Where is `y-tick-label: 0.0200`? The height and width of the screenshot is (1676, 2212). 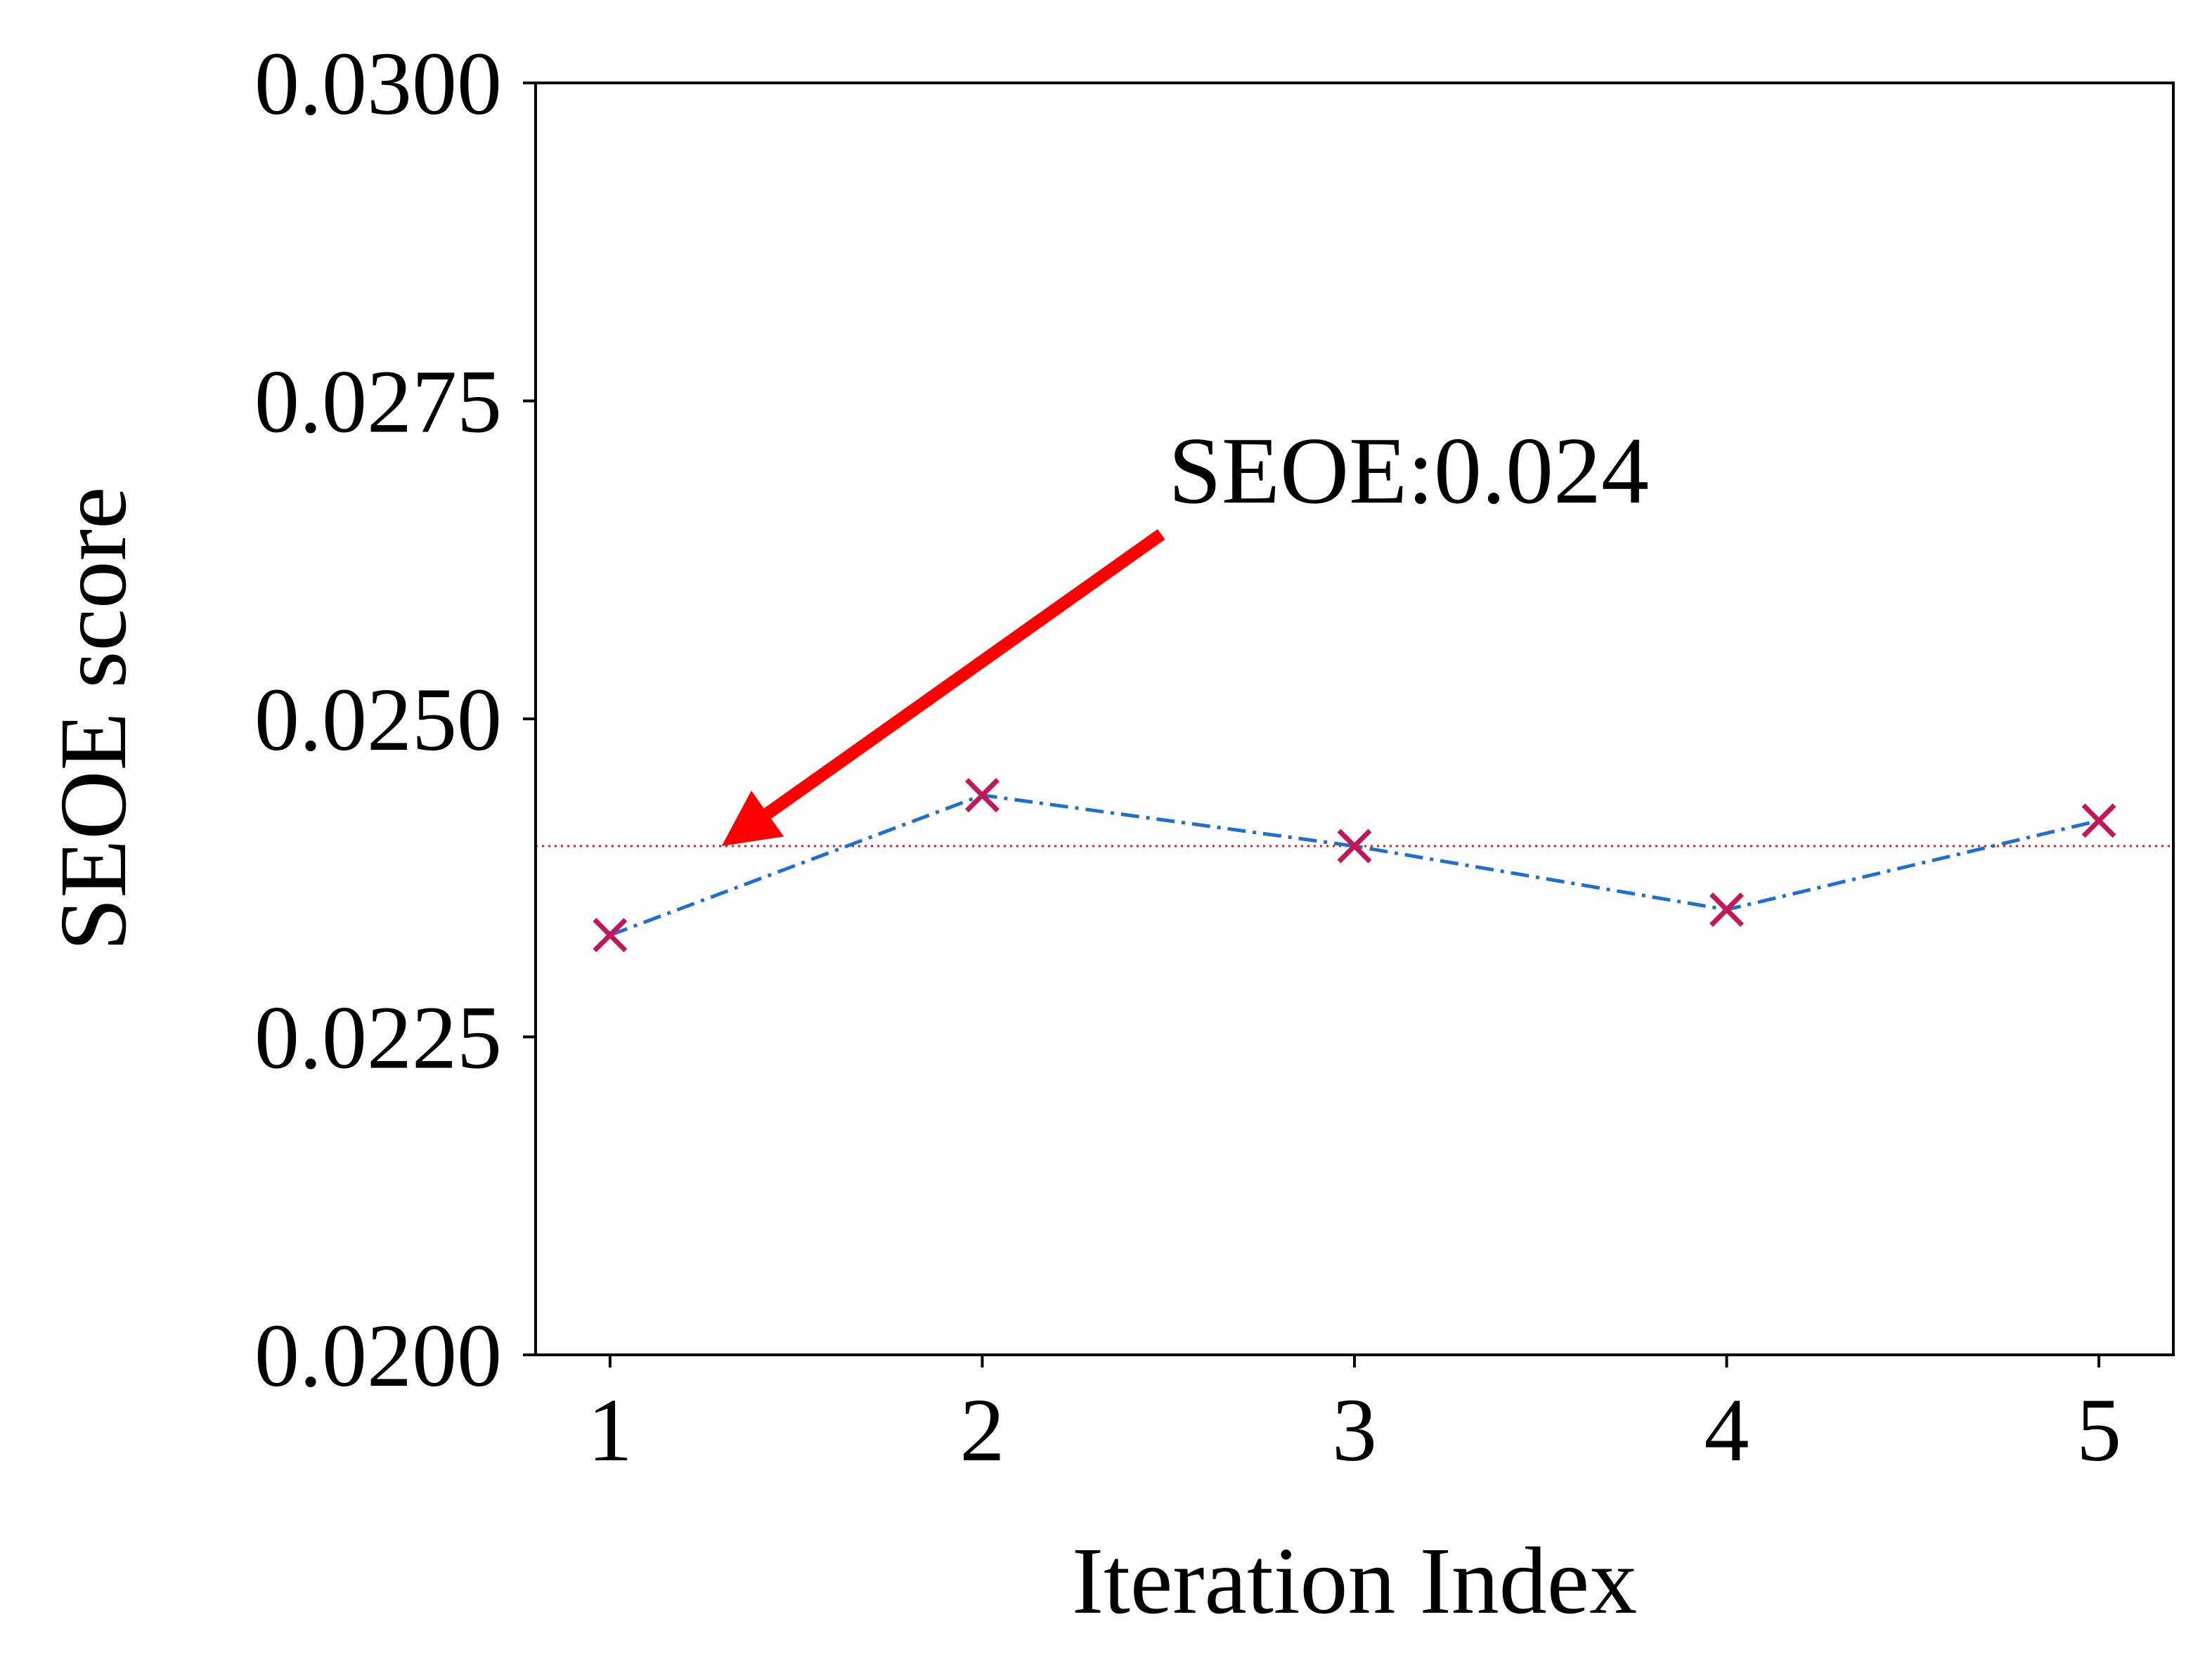 y-tick-label: 0.0200 is located at coordinates (378, 1355).